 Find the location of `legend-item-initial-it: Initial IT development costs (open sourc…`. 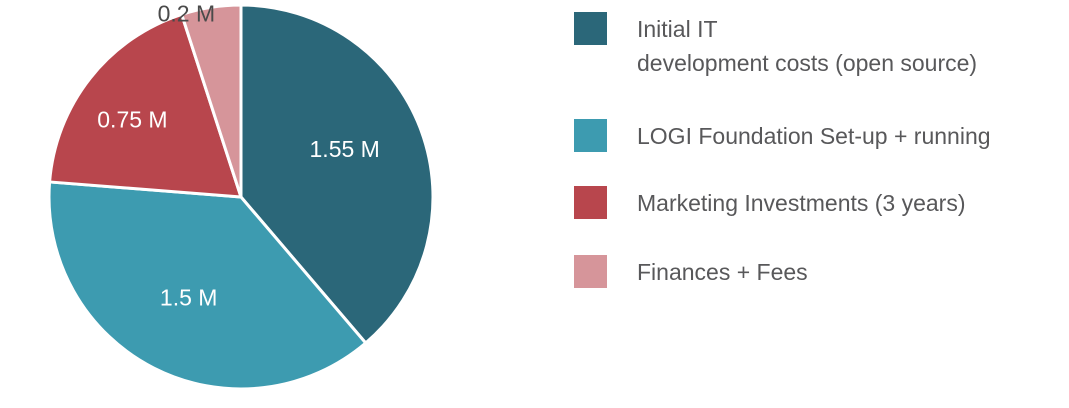

legend-item-initial-it: Initial IT development costs (open sourc… is located at coordinates (815, 46).